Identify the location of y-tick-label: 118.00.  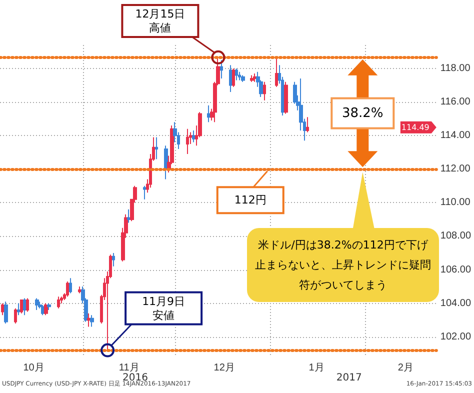
(455, 68).